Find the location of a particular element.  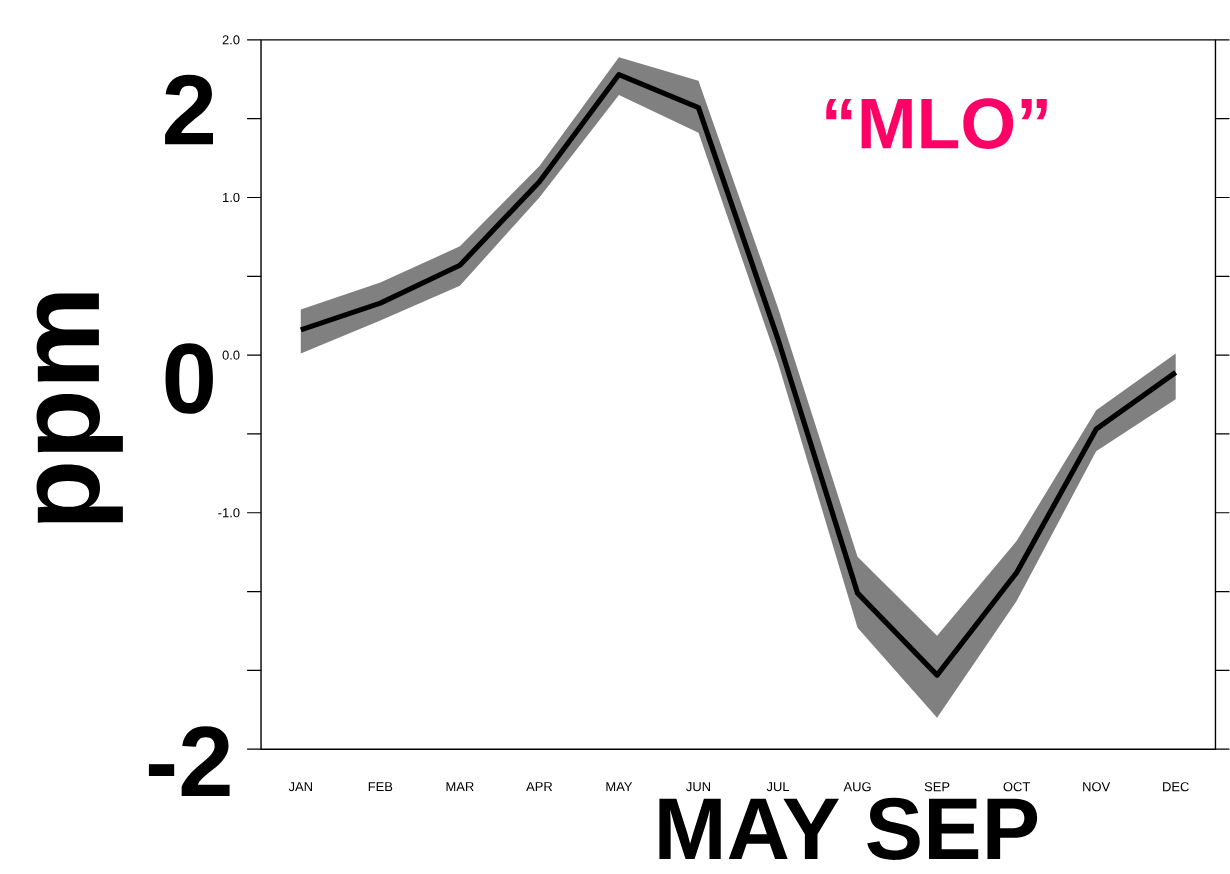

y-axis-title: ppm is located at coordinates (79, 408).